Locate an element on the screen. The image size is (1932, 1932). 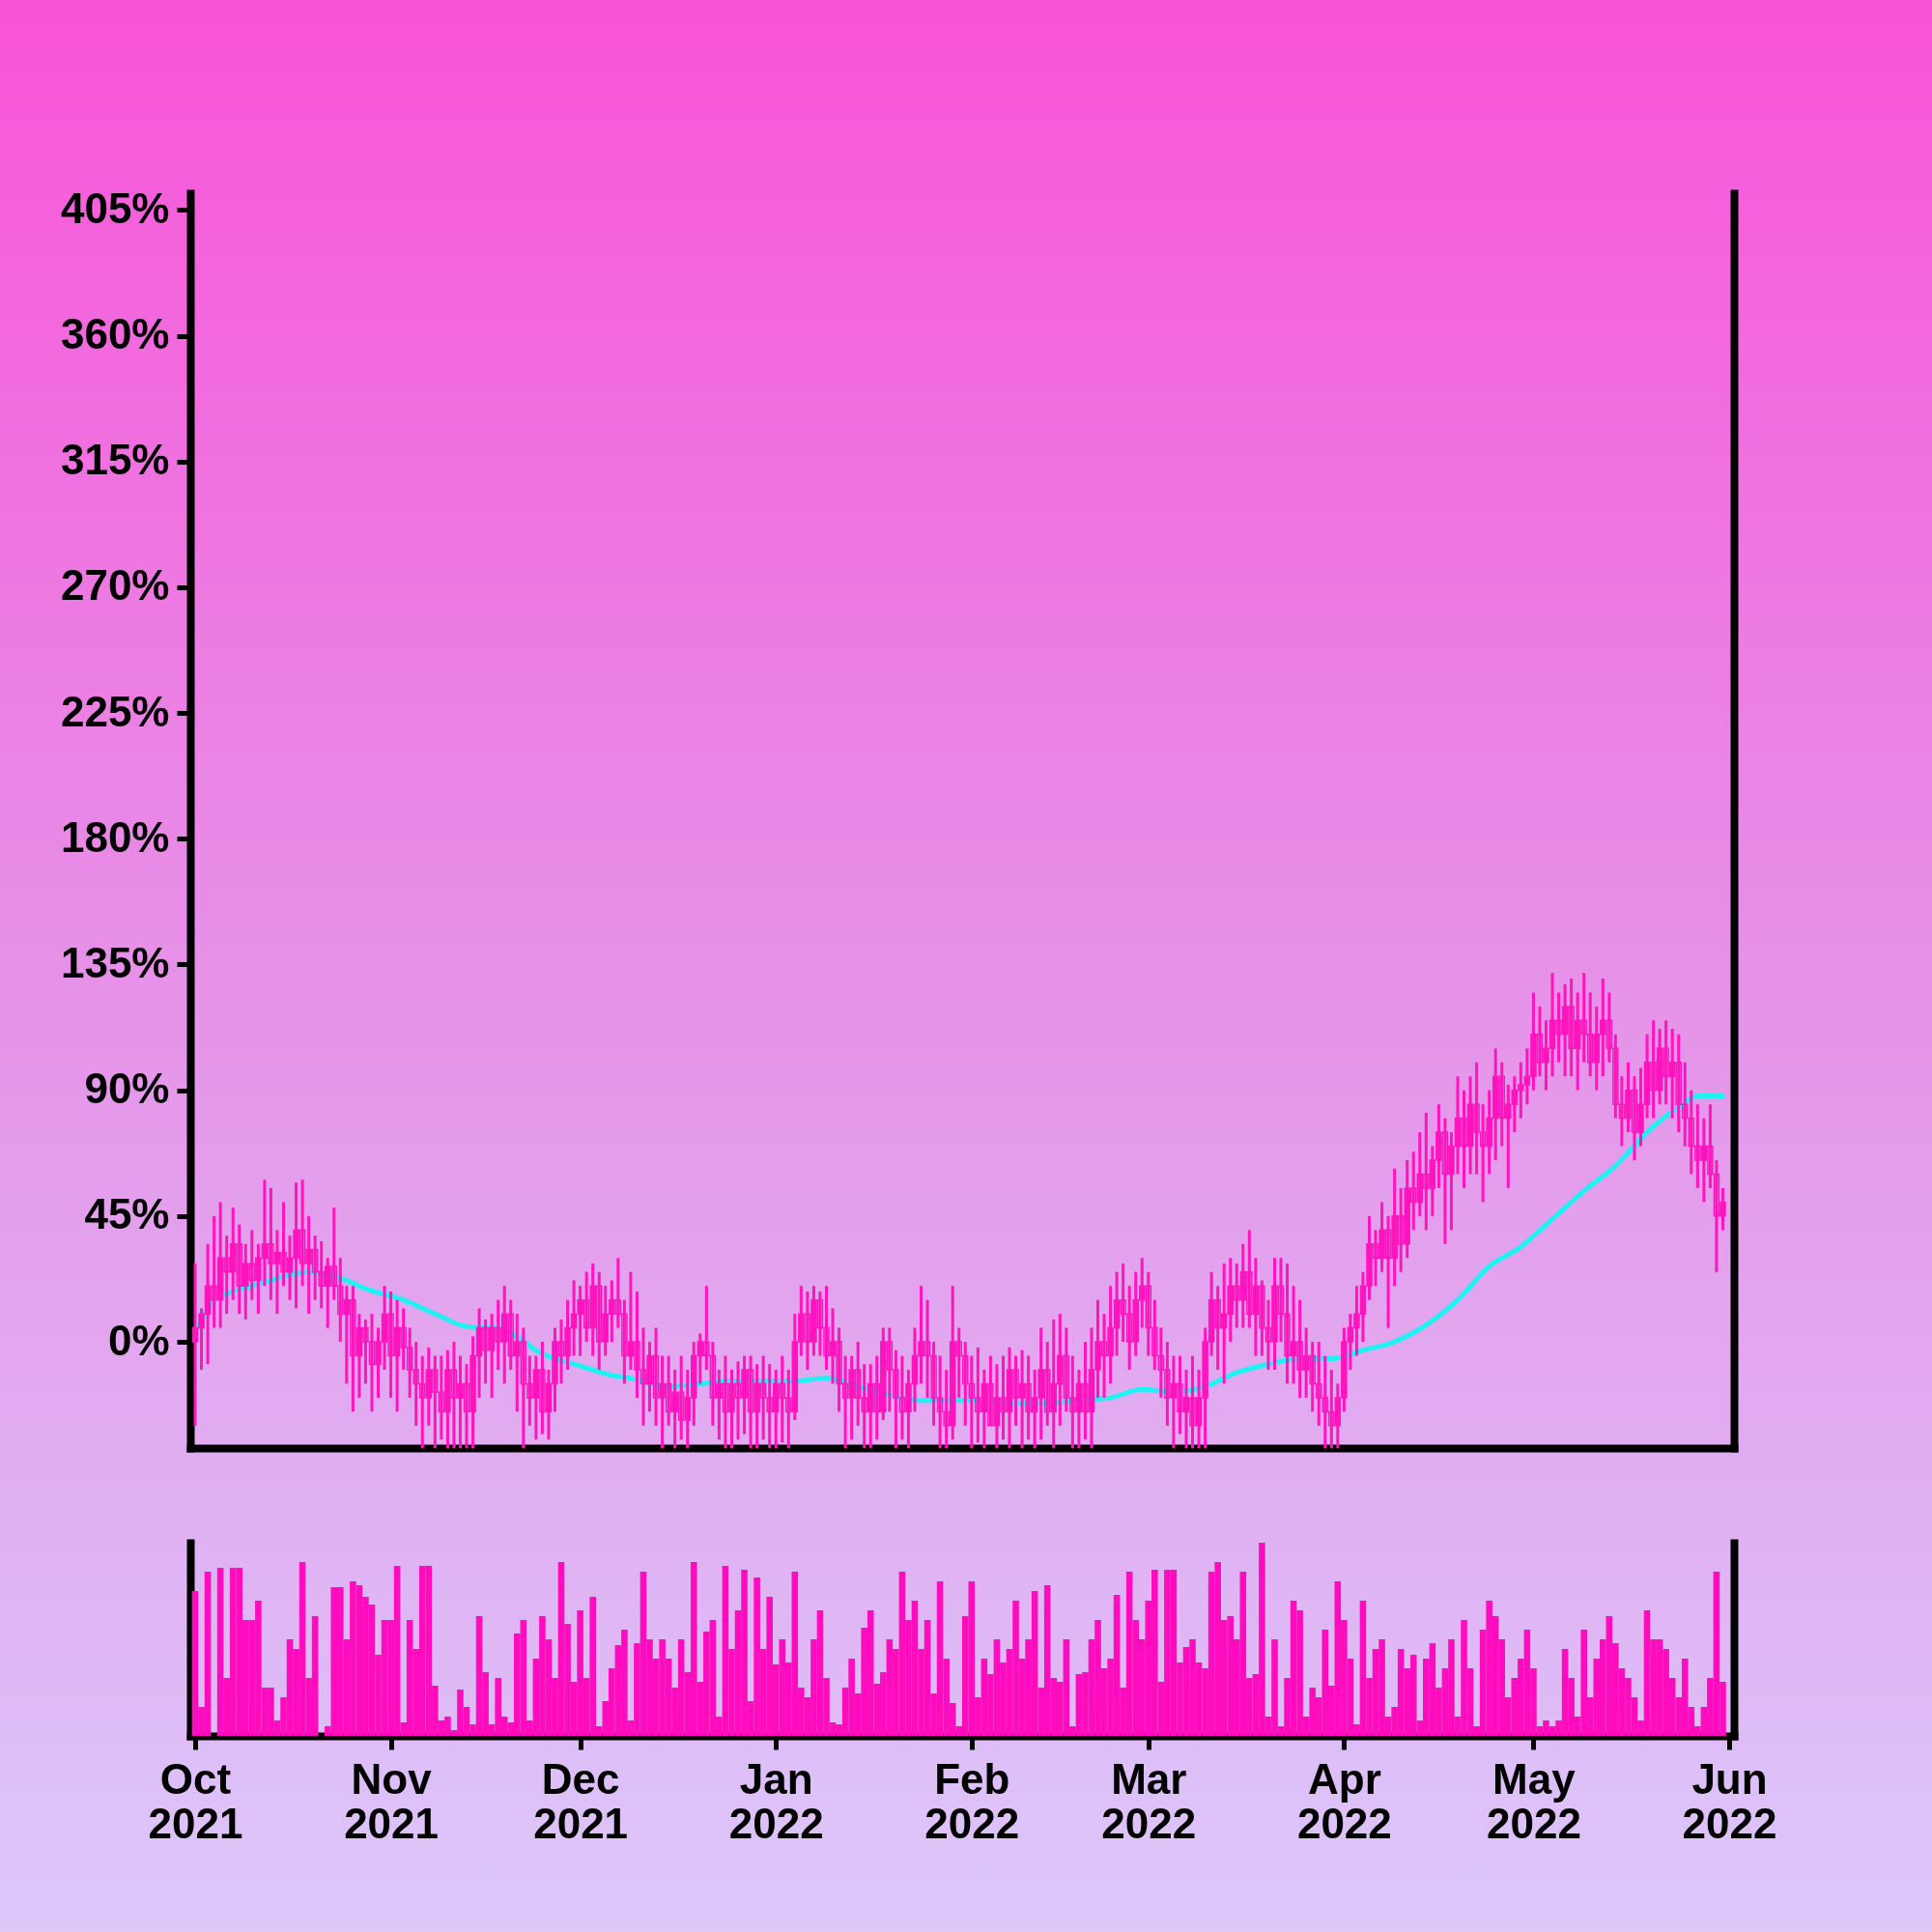
x-tick-label: Jun 2022 is located at coordinates (1729, 1800).